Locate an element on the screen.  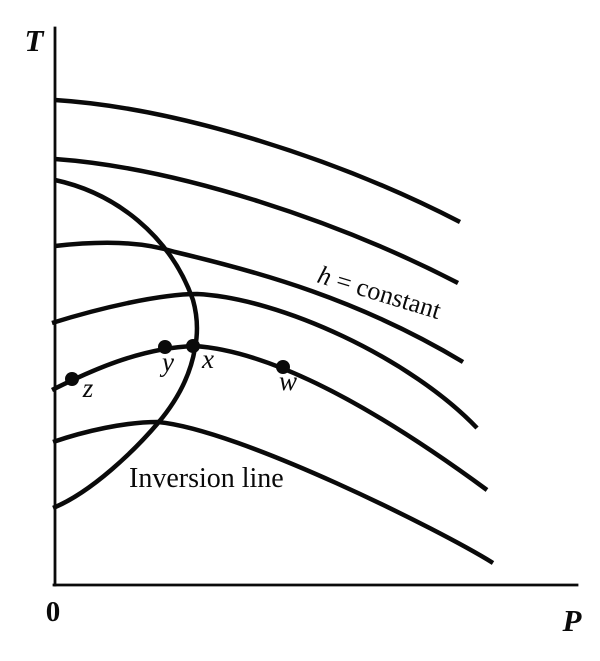
point-y-dot is located at coordinates (165, 347).